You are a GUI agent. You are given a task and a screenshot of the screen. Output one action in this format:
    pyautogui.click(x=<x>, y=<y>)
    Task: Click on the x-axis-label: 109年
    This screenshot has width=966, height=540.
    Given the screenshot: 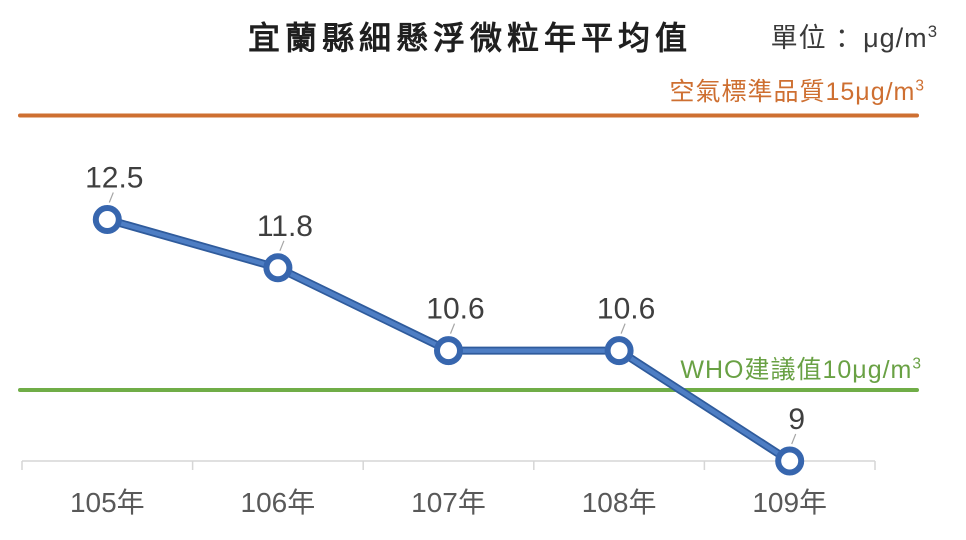 What is the action you would take?
    pyautogui.click(x=789, y=502)
    